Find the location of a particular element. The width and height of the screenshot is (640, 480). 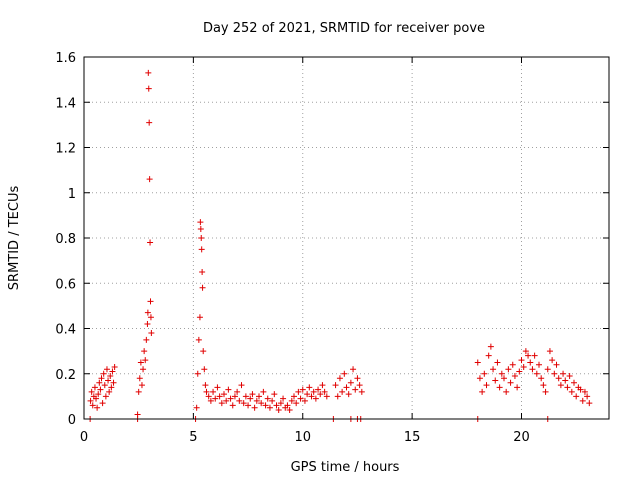

x-tick-label: 10 is located at coordinates (302, 437).